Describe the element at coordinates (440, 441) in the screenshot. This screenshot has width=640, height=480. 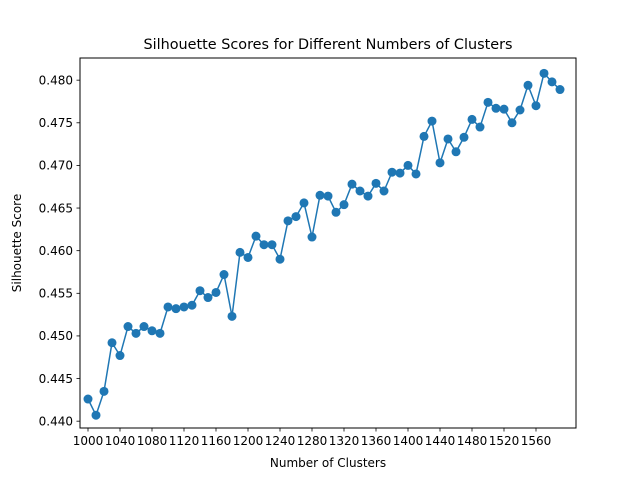
I see `x-tick-label: 1440` at that location.